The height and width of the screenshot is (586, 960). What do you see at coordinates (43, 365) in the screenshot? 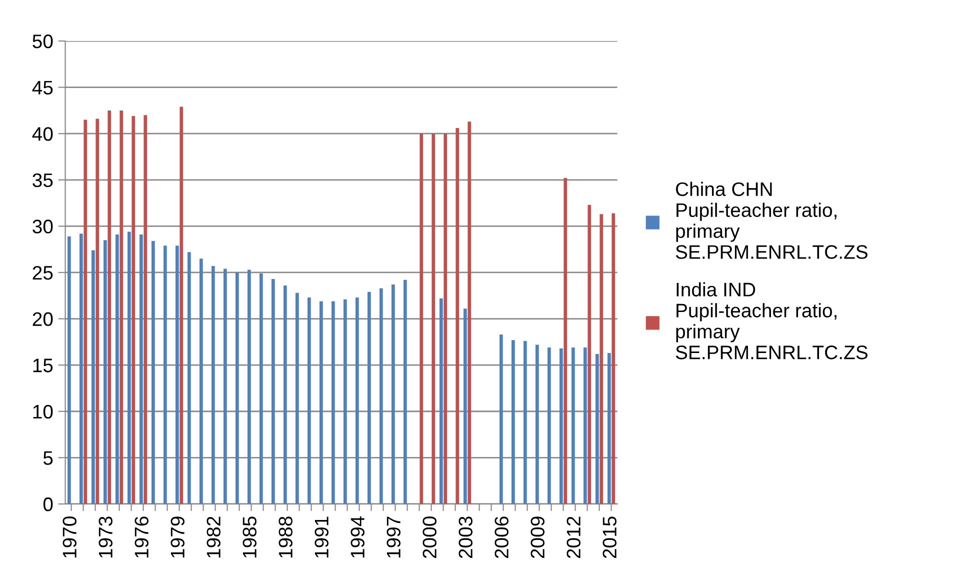
I see `y-tick-label: 15` at bounding box center [43, 365].